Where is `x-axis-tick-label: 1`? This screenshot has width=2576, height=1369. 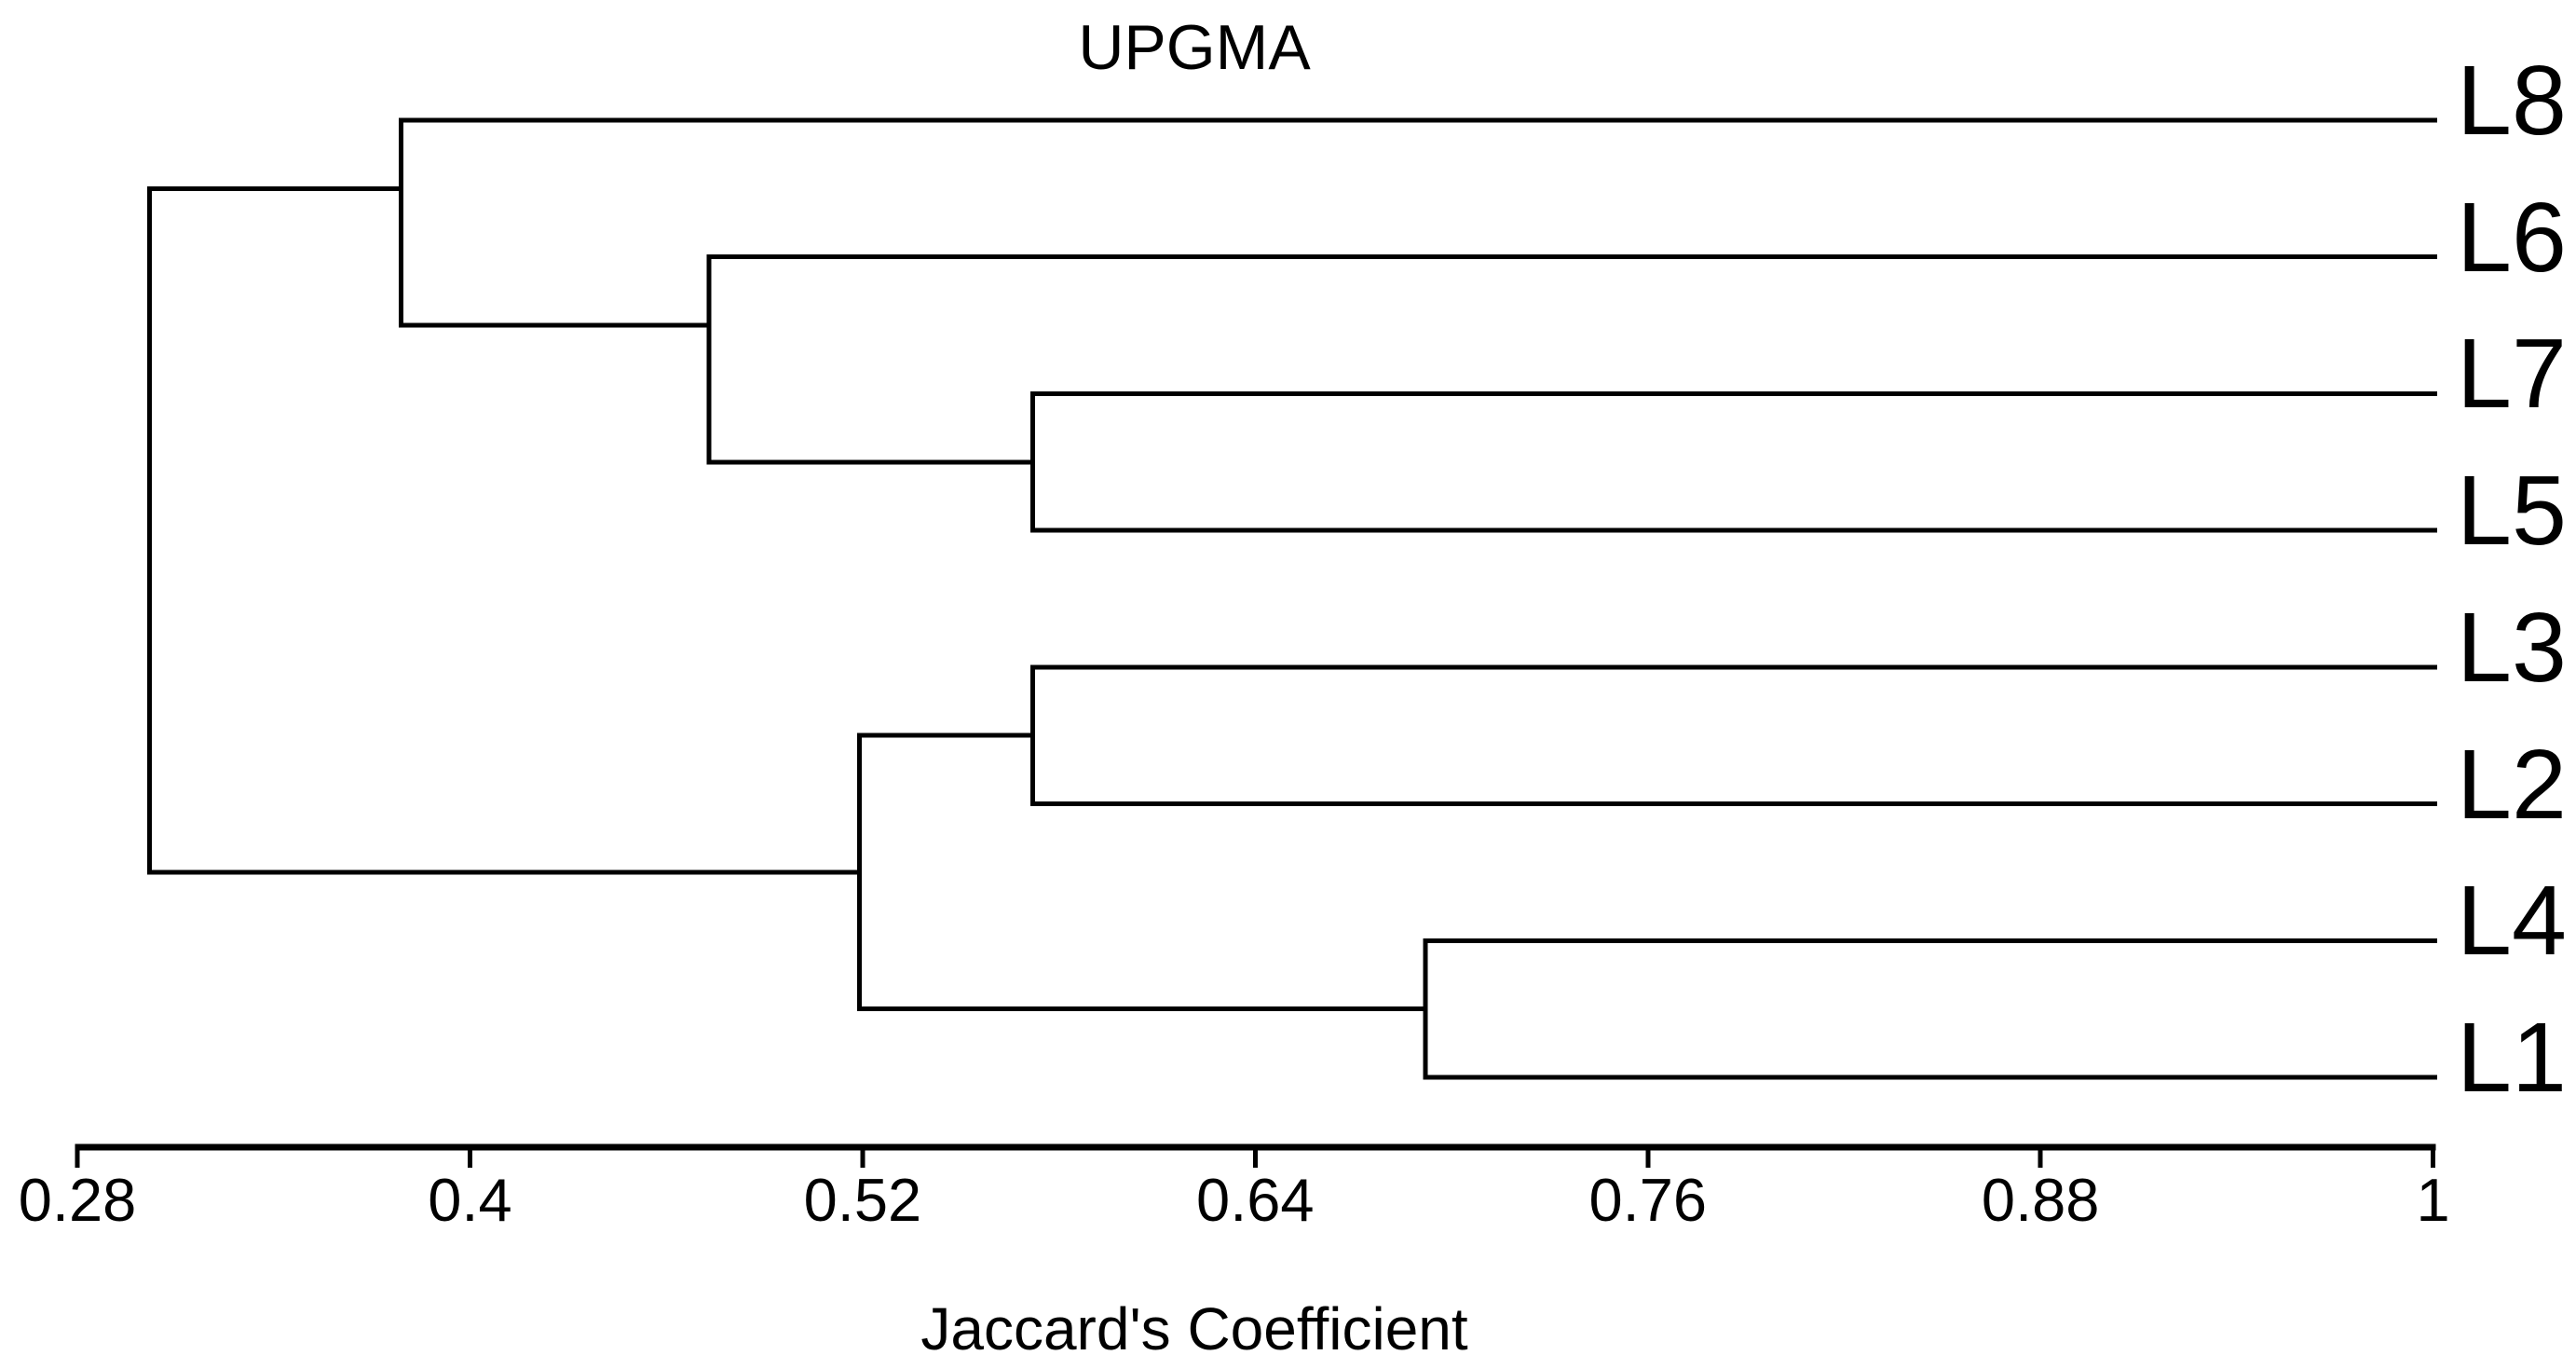
x-axis-tick-label: 1 is located at coordinates (2433, 1200).